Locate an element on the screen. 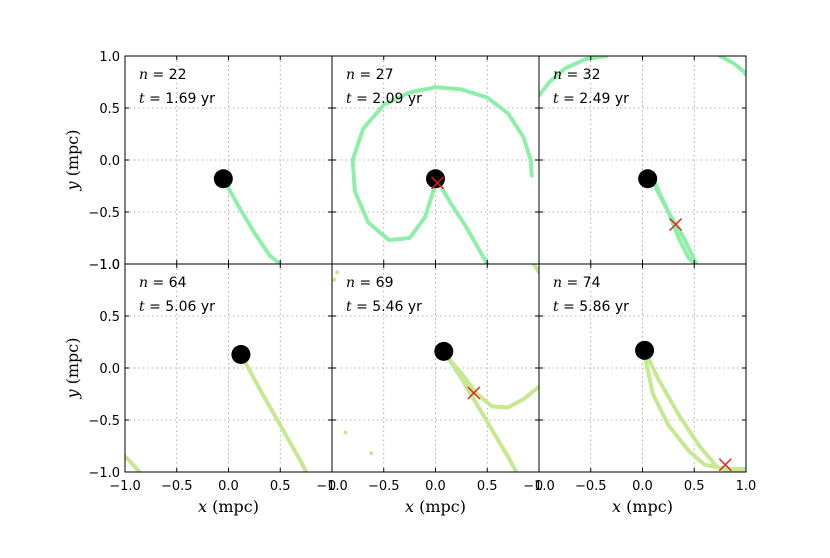 Image resolution: width=830 pixels, height=558 pixels. t-value: = 5.46 yr is located at coordinates (387, 307).